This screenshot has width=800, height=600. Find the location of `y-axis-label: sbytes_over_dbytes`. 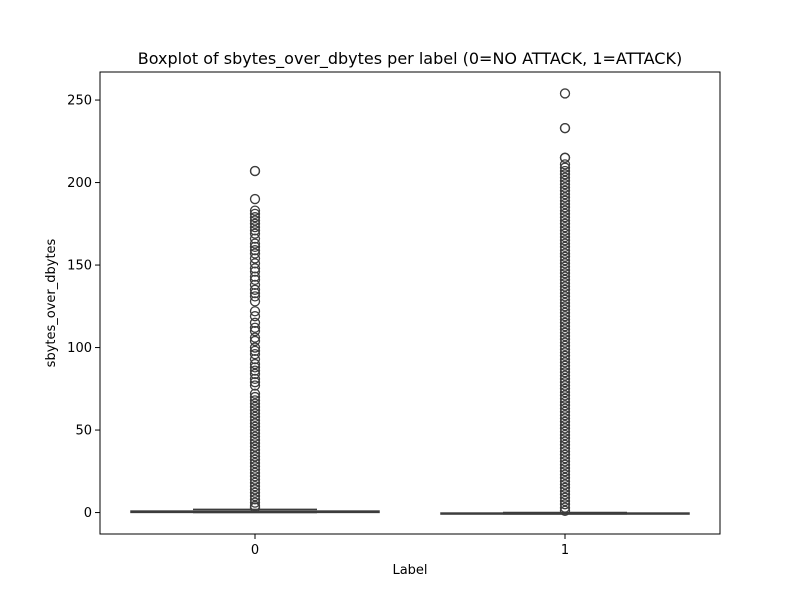

y-axis-label: sbytes_over_dbytes is located at coordinates (51, 302).